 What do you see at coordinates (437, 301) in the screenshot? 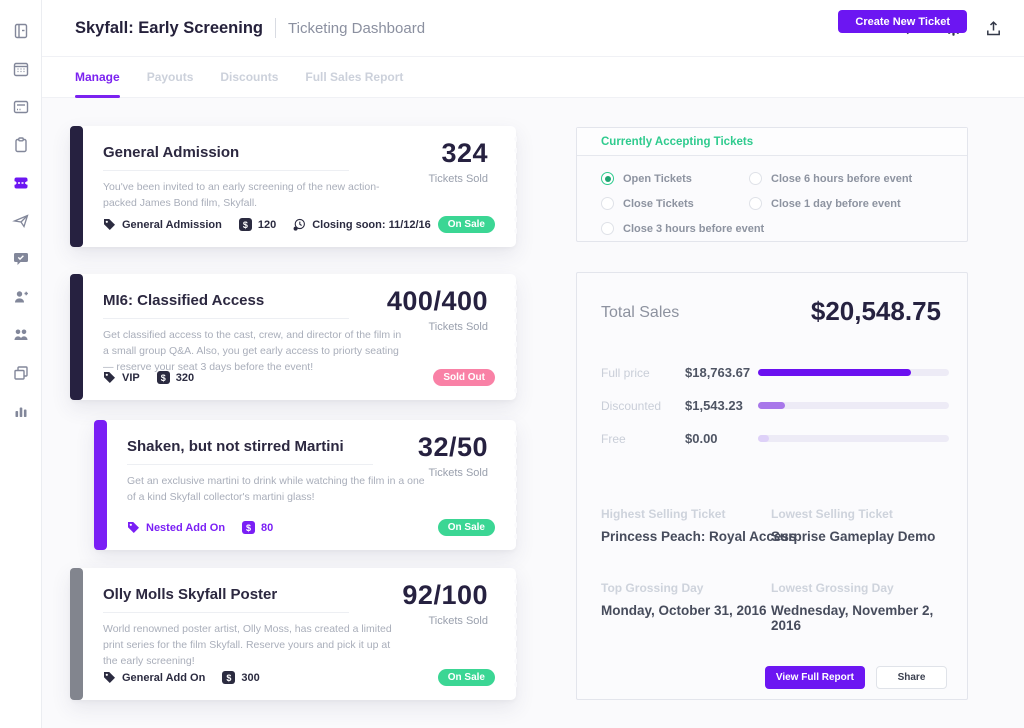
I see `tickets-sold-count: 400/400` at bounding box center [437, 301].